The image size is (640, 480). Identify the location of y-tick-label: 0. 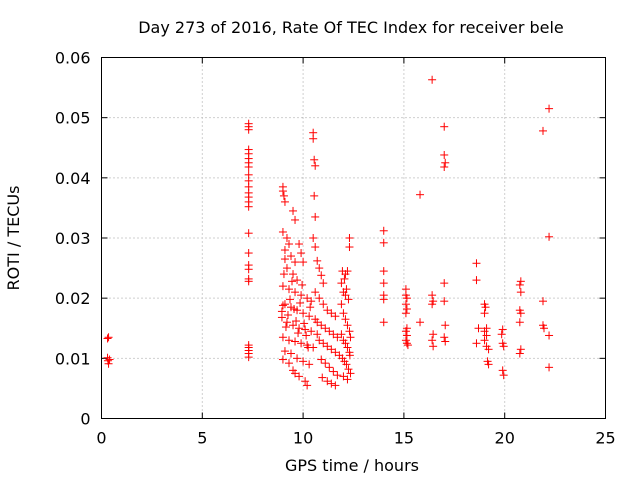
(85, 419).